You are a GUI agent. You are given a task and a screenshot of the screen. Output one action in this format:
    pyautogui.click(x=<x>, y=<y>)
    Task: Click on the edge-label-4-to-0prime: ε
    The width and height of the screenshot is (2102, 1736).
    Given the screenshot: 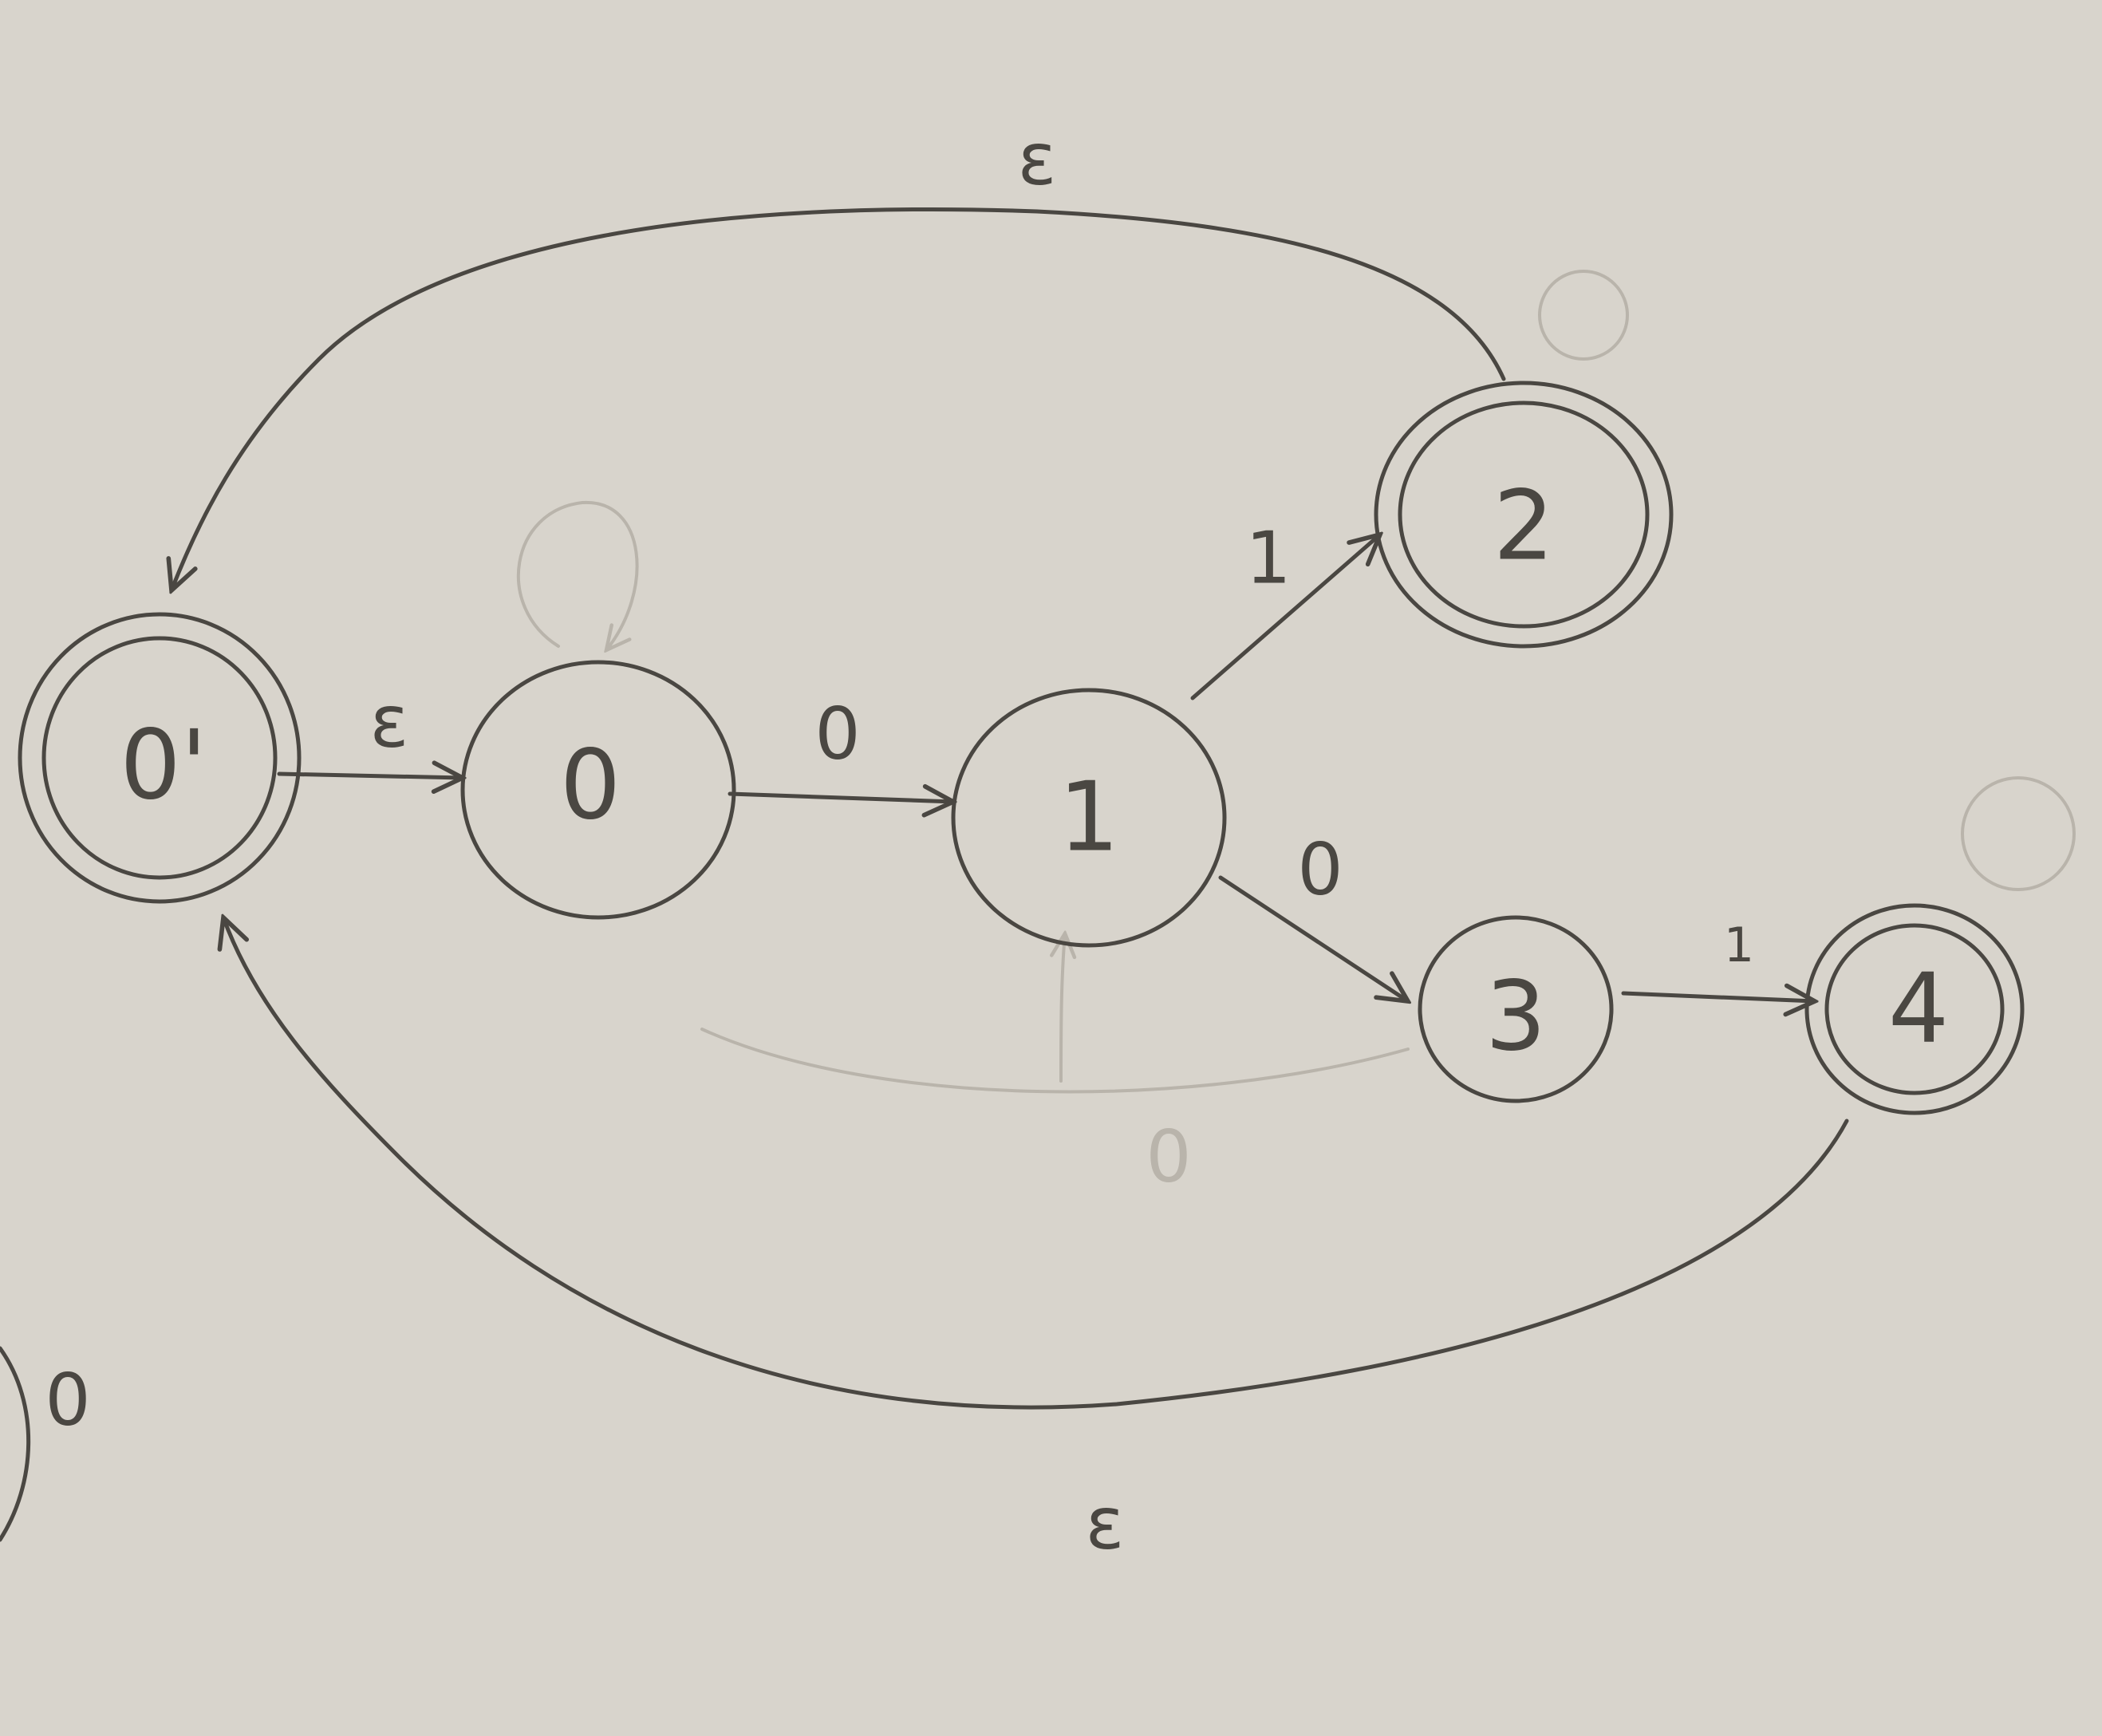 What is the action you would take?
    pyautogui.click(x=1105, y=1524)
    